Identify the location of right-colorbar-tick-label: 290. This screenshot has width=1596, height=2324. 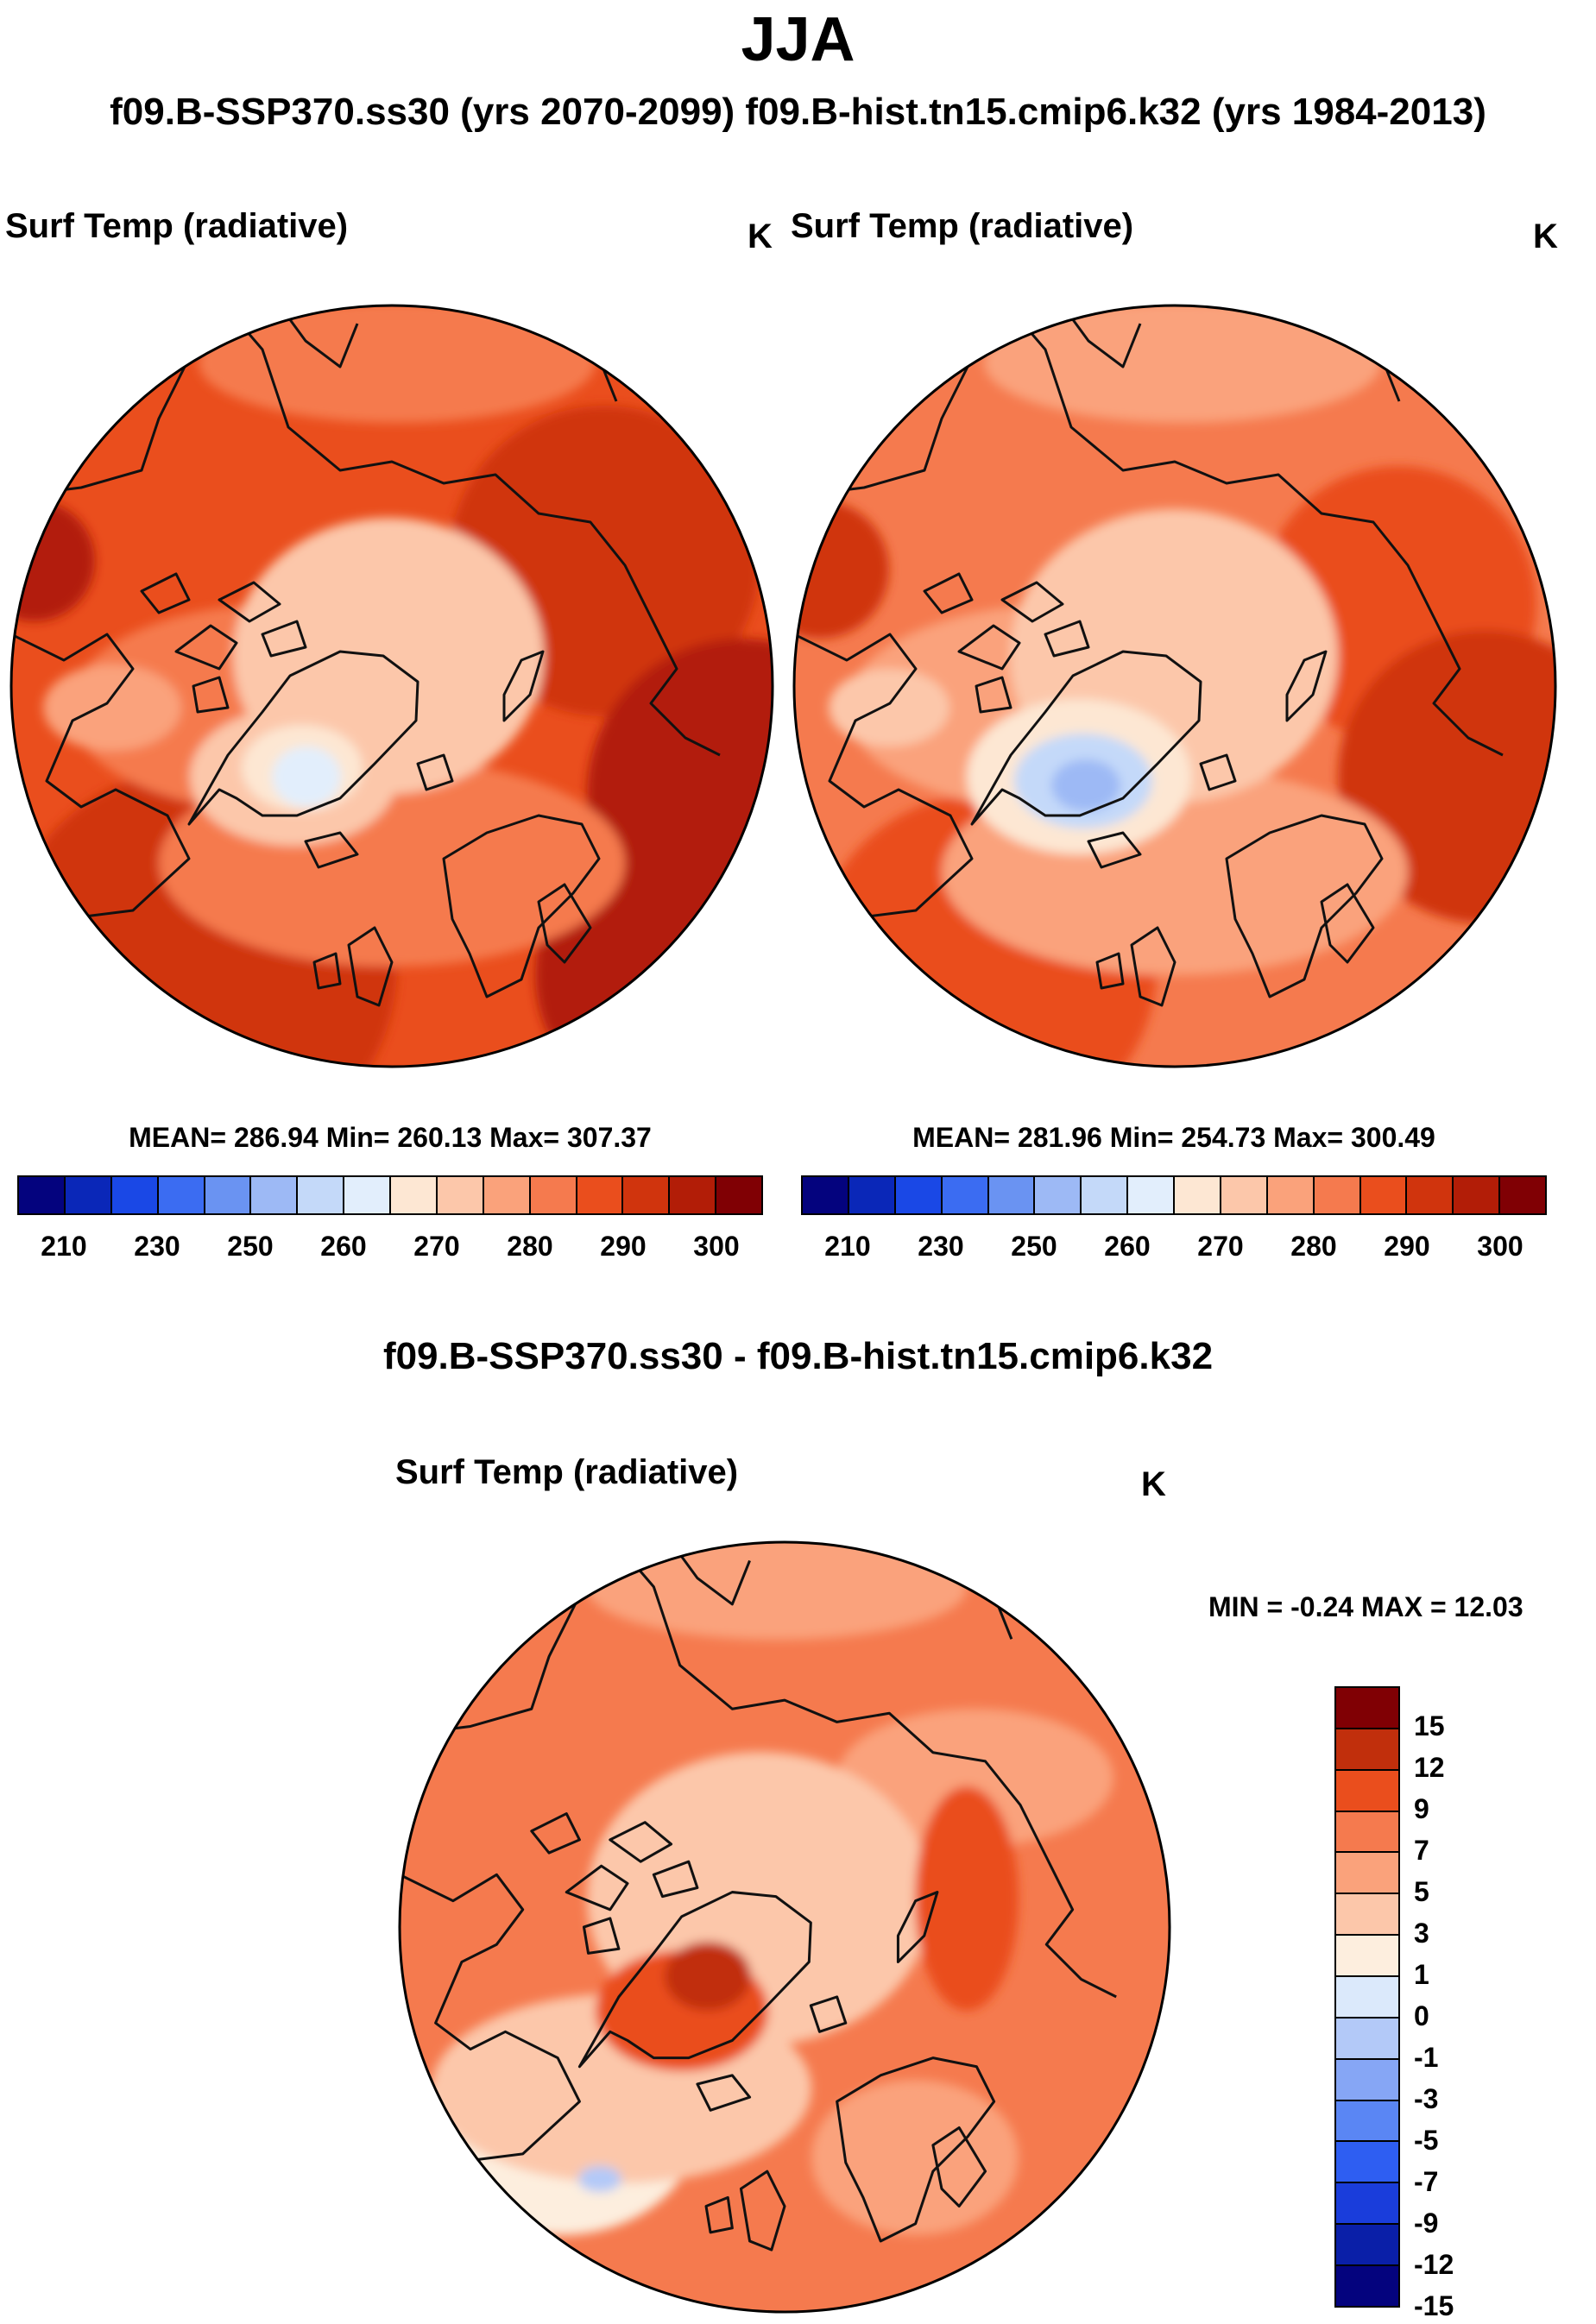
(1407, 1246).